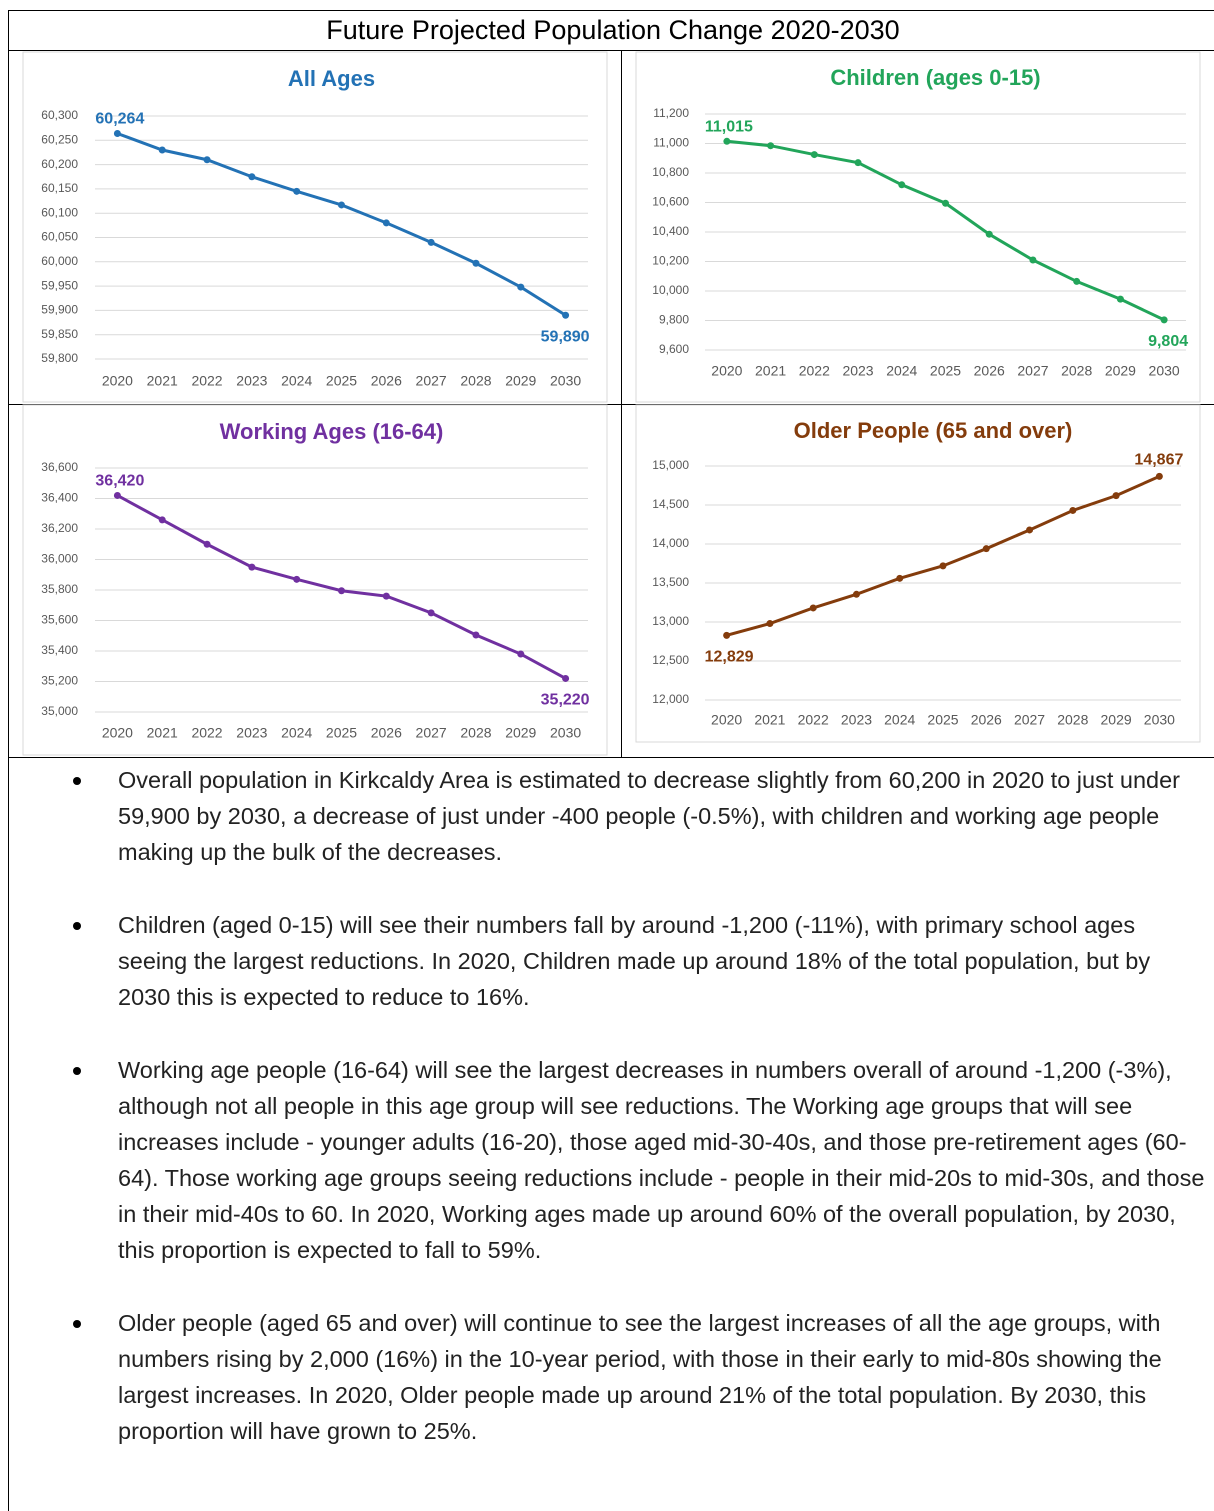  Describe the element at coordinates (933, 430) in the screenshot. I see `chart-title: Older People (65 and over)` at that location.